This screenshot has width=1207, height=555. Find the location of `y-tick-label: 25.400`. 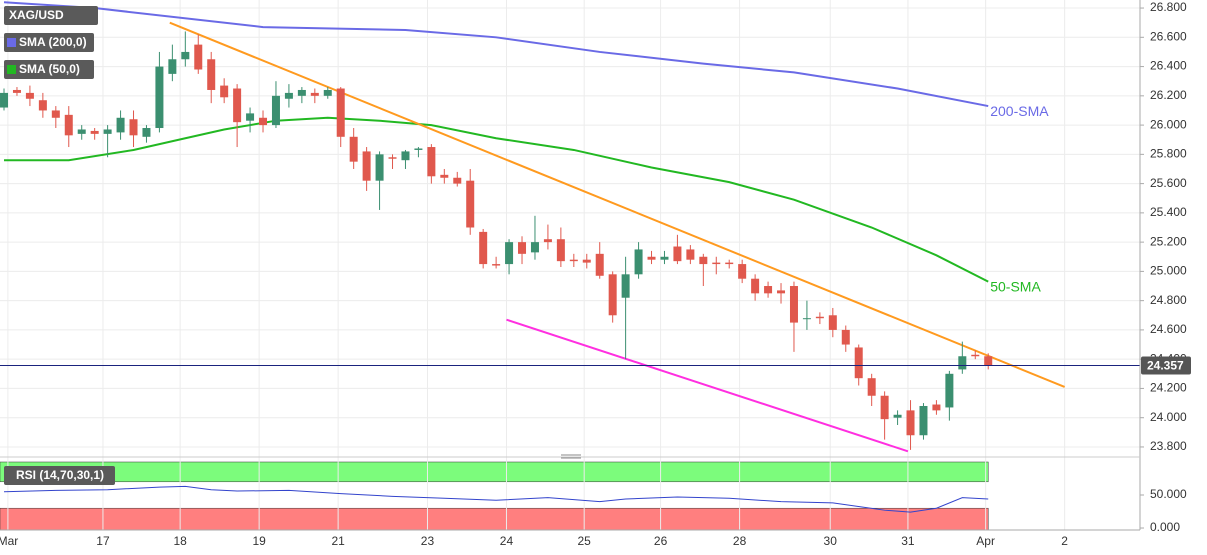

y-tick-label: 25.400 is located at coordinates (1168, 212).